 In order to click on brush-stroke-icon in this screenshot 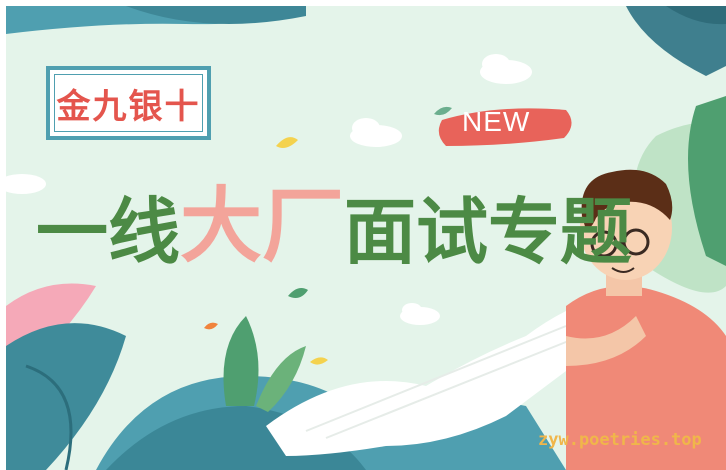, I will do `click(505, 127)`.